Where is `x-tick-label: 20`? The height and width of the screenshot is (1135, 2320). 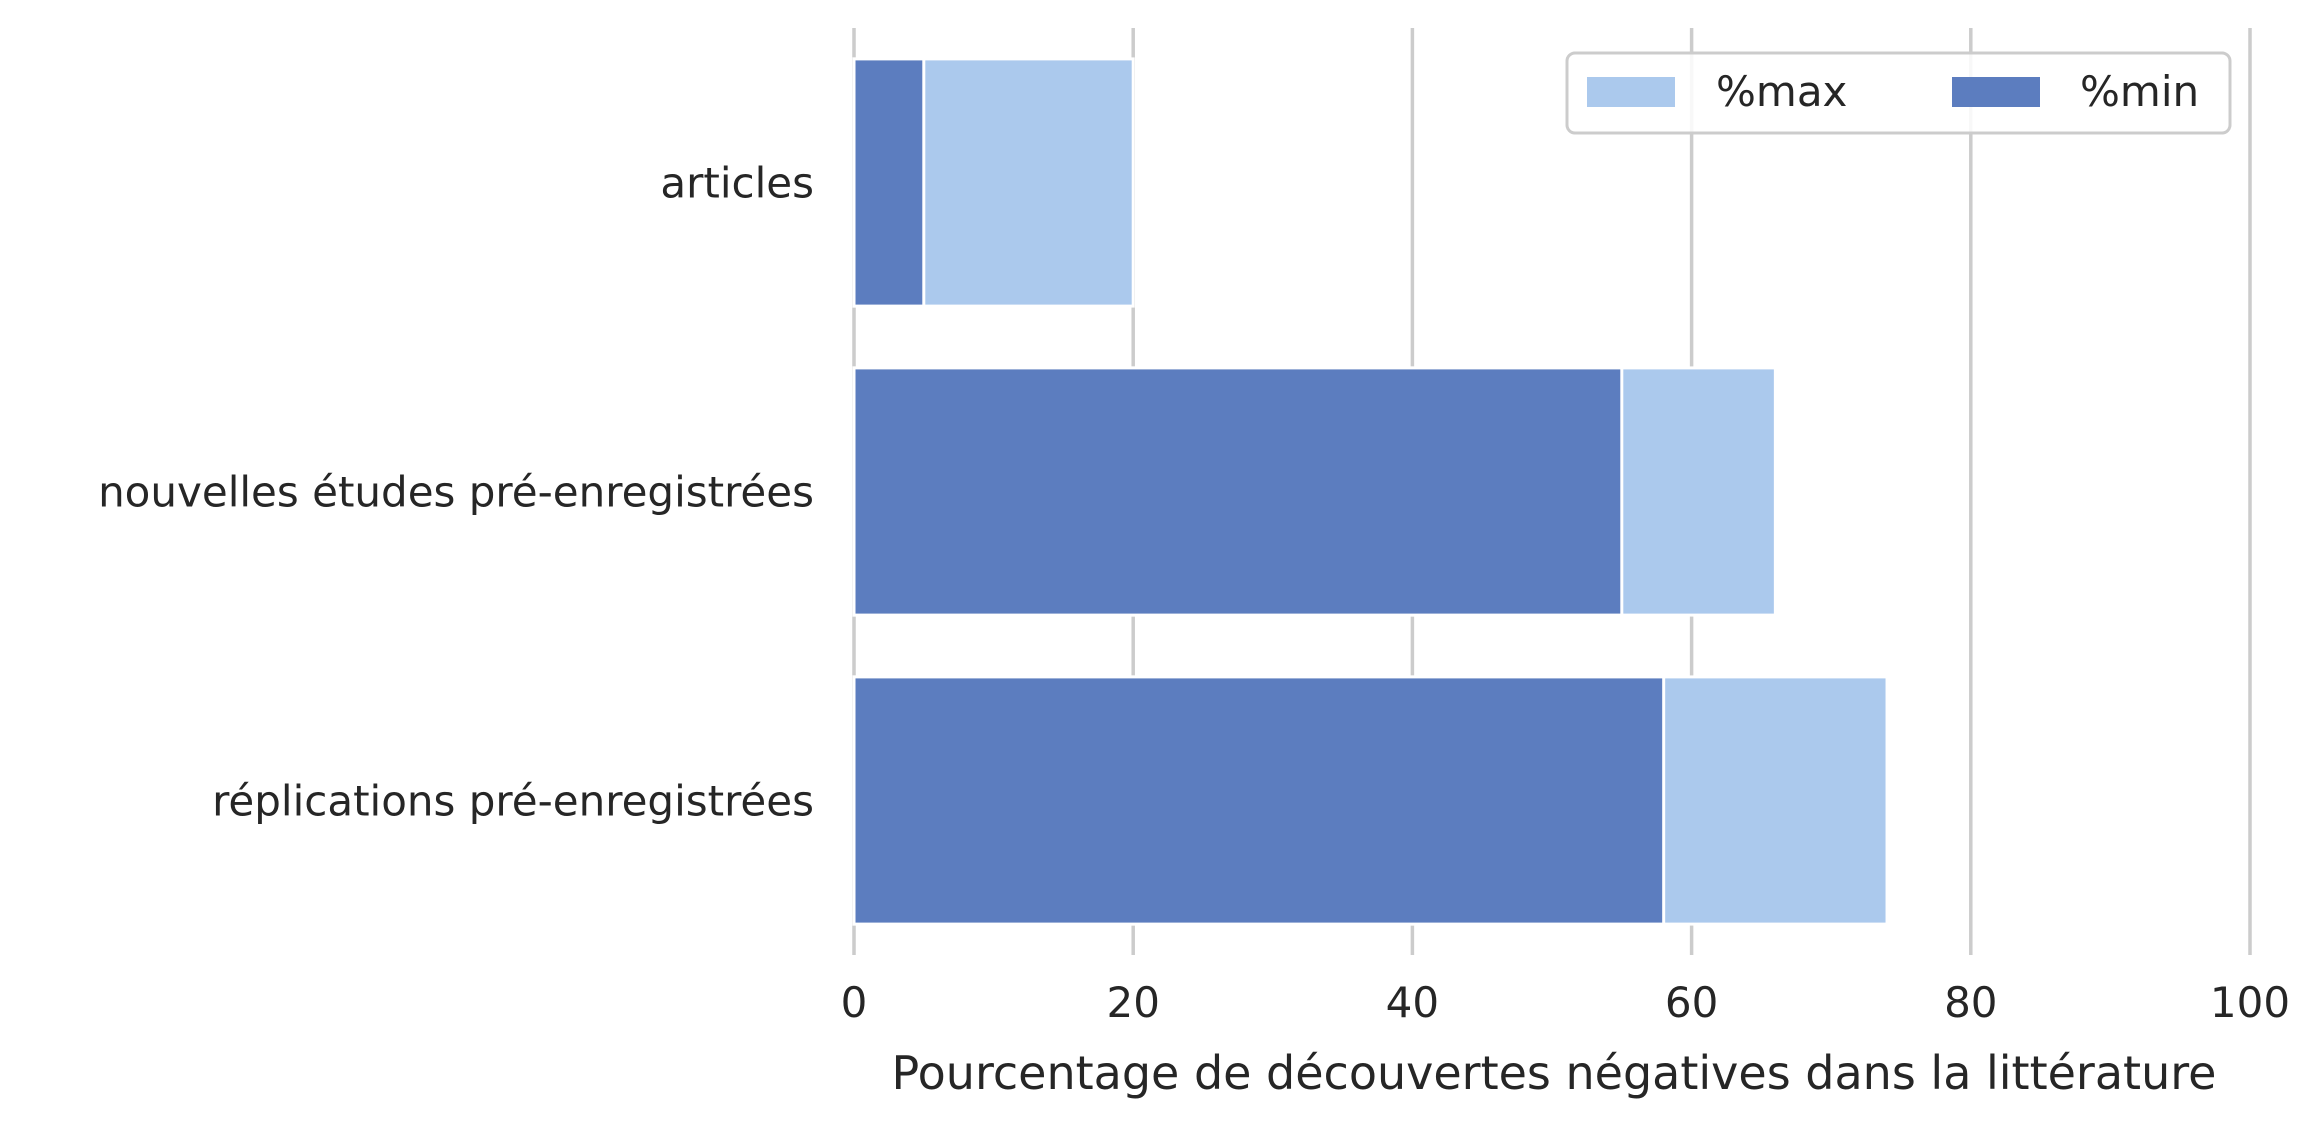
x-tick-label: 20 is located at coordinates (1132, 1002).